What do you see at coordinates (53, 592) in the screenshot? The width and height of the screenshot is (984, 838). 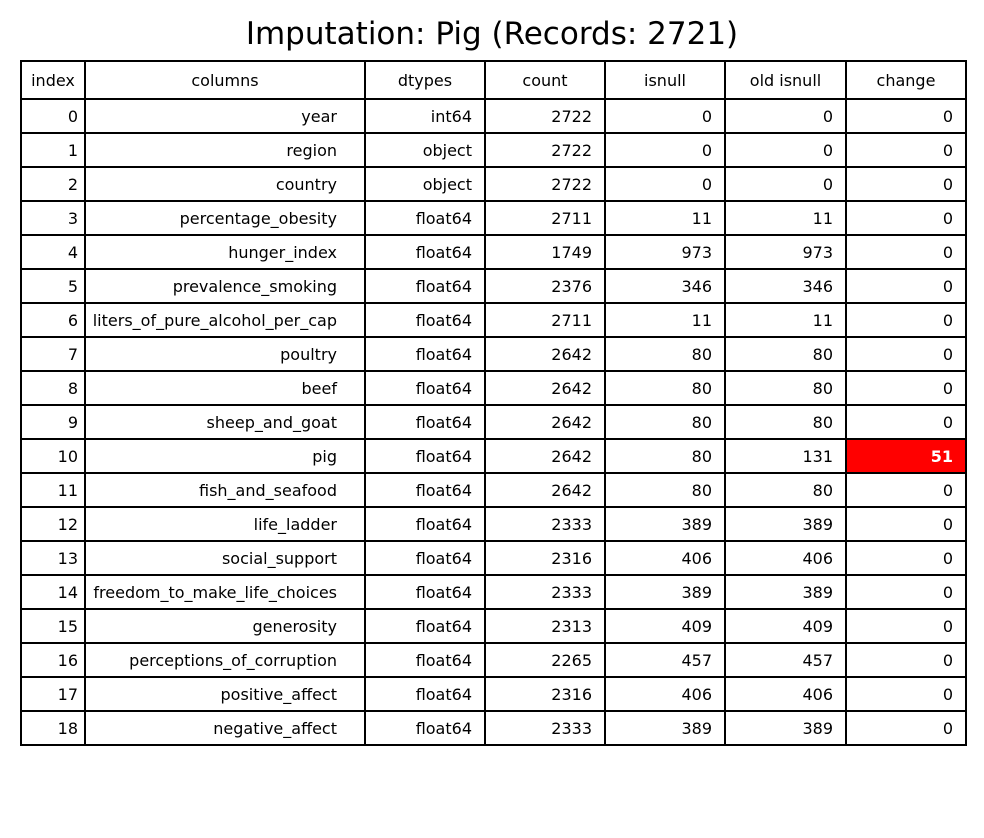 I see `cell-index: 14` at bounding box center [53, 592].